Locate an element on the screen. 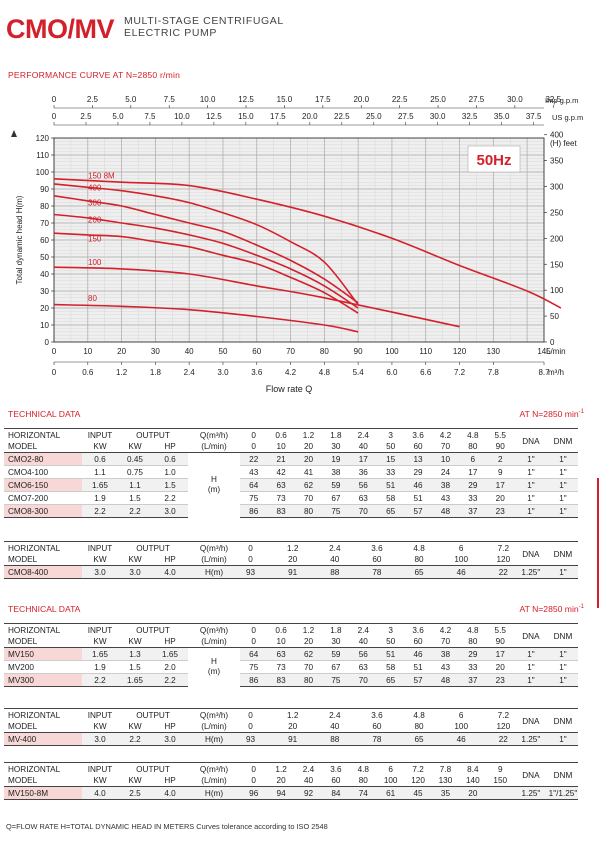 Image resolution: width=600 pixels, height=848 pixels. m3h-tick-label: 8.7 is located at coordinates (544, 372).